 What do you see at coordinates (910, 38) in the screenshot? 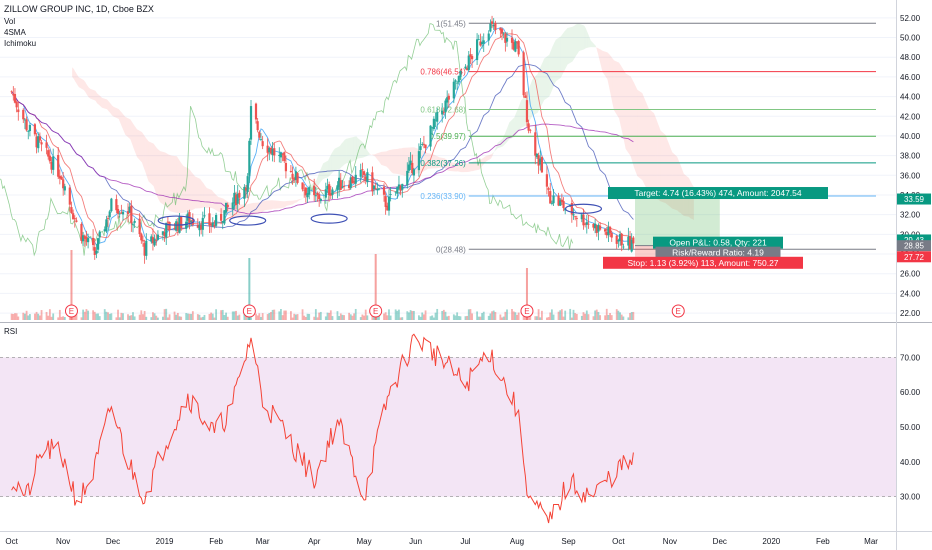
I see `price-tick-label: 50.00` at bounding box center [910, 38].